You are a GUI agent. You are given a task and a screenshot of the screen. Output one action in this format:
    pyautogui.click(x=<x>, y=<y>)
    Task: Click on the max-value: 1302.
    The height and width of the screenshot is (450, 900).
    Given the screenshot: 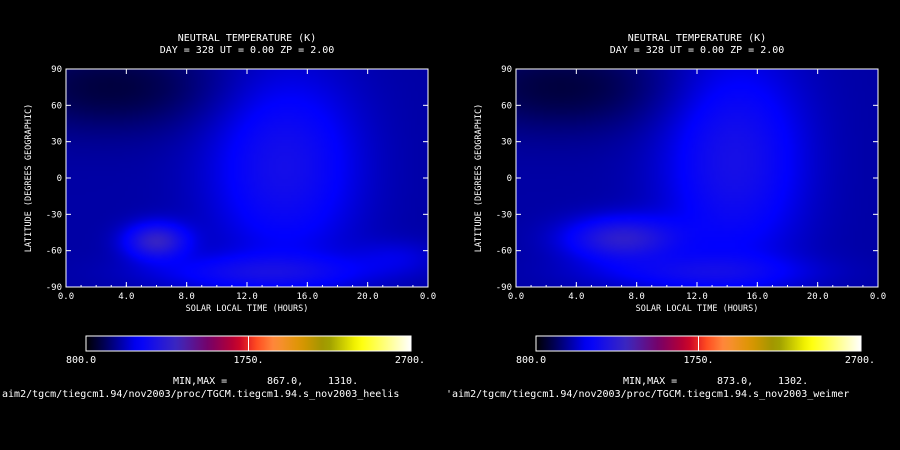 What is the action you would take?
    pyautogui.click(x=793, y=381)
    